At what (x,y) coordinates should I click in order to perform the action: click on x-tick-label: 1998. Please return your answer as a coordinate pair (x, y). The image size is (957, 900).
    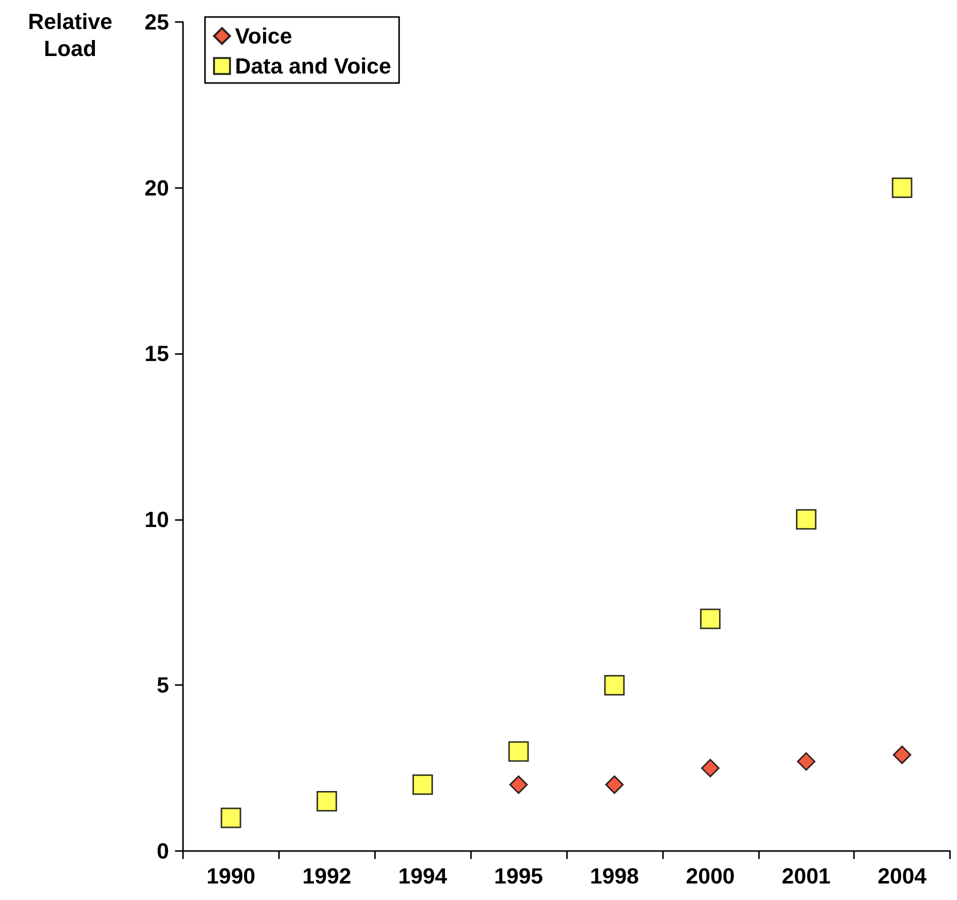
    Looking at the image, I should click on (614, 876).